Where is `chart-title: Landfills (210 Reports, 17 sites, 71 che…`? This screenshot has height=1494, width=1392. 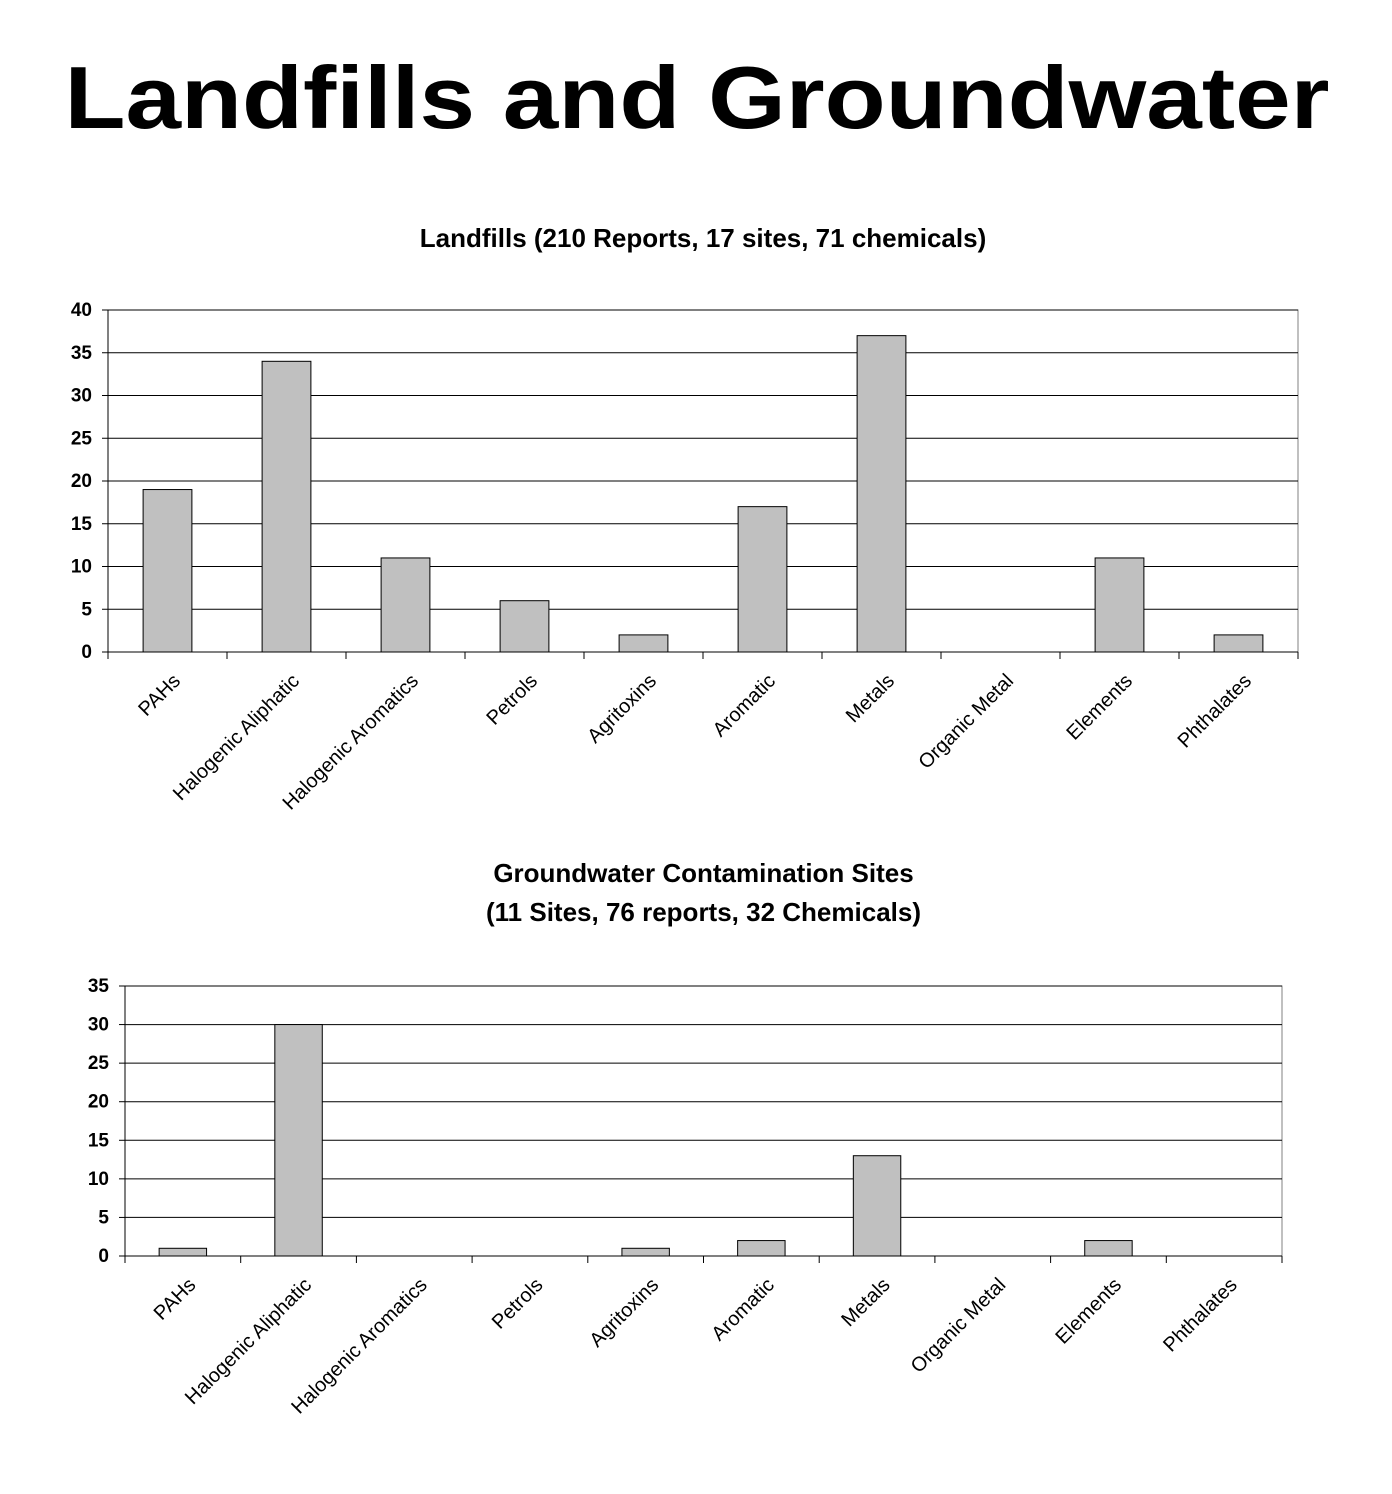 chart-title: Landfills (210 Reports, 17 sites, 71 che… is located at coordinates (703, 238).